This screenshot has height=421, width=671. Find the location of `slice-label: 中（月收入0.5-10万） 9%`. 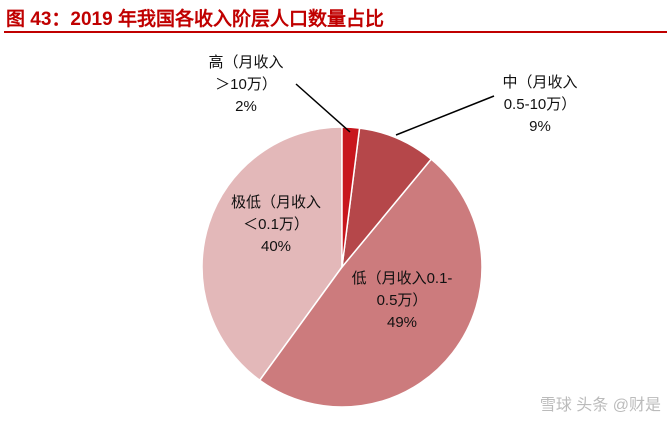

slice-label: 中（月收入0.5-10万） 9% is located at coordinates (540, 105).